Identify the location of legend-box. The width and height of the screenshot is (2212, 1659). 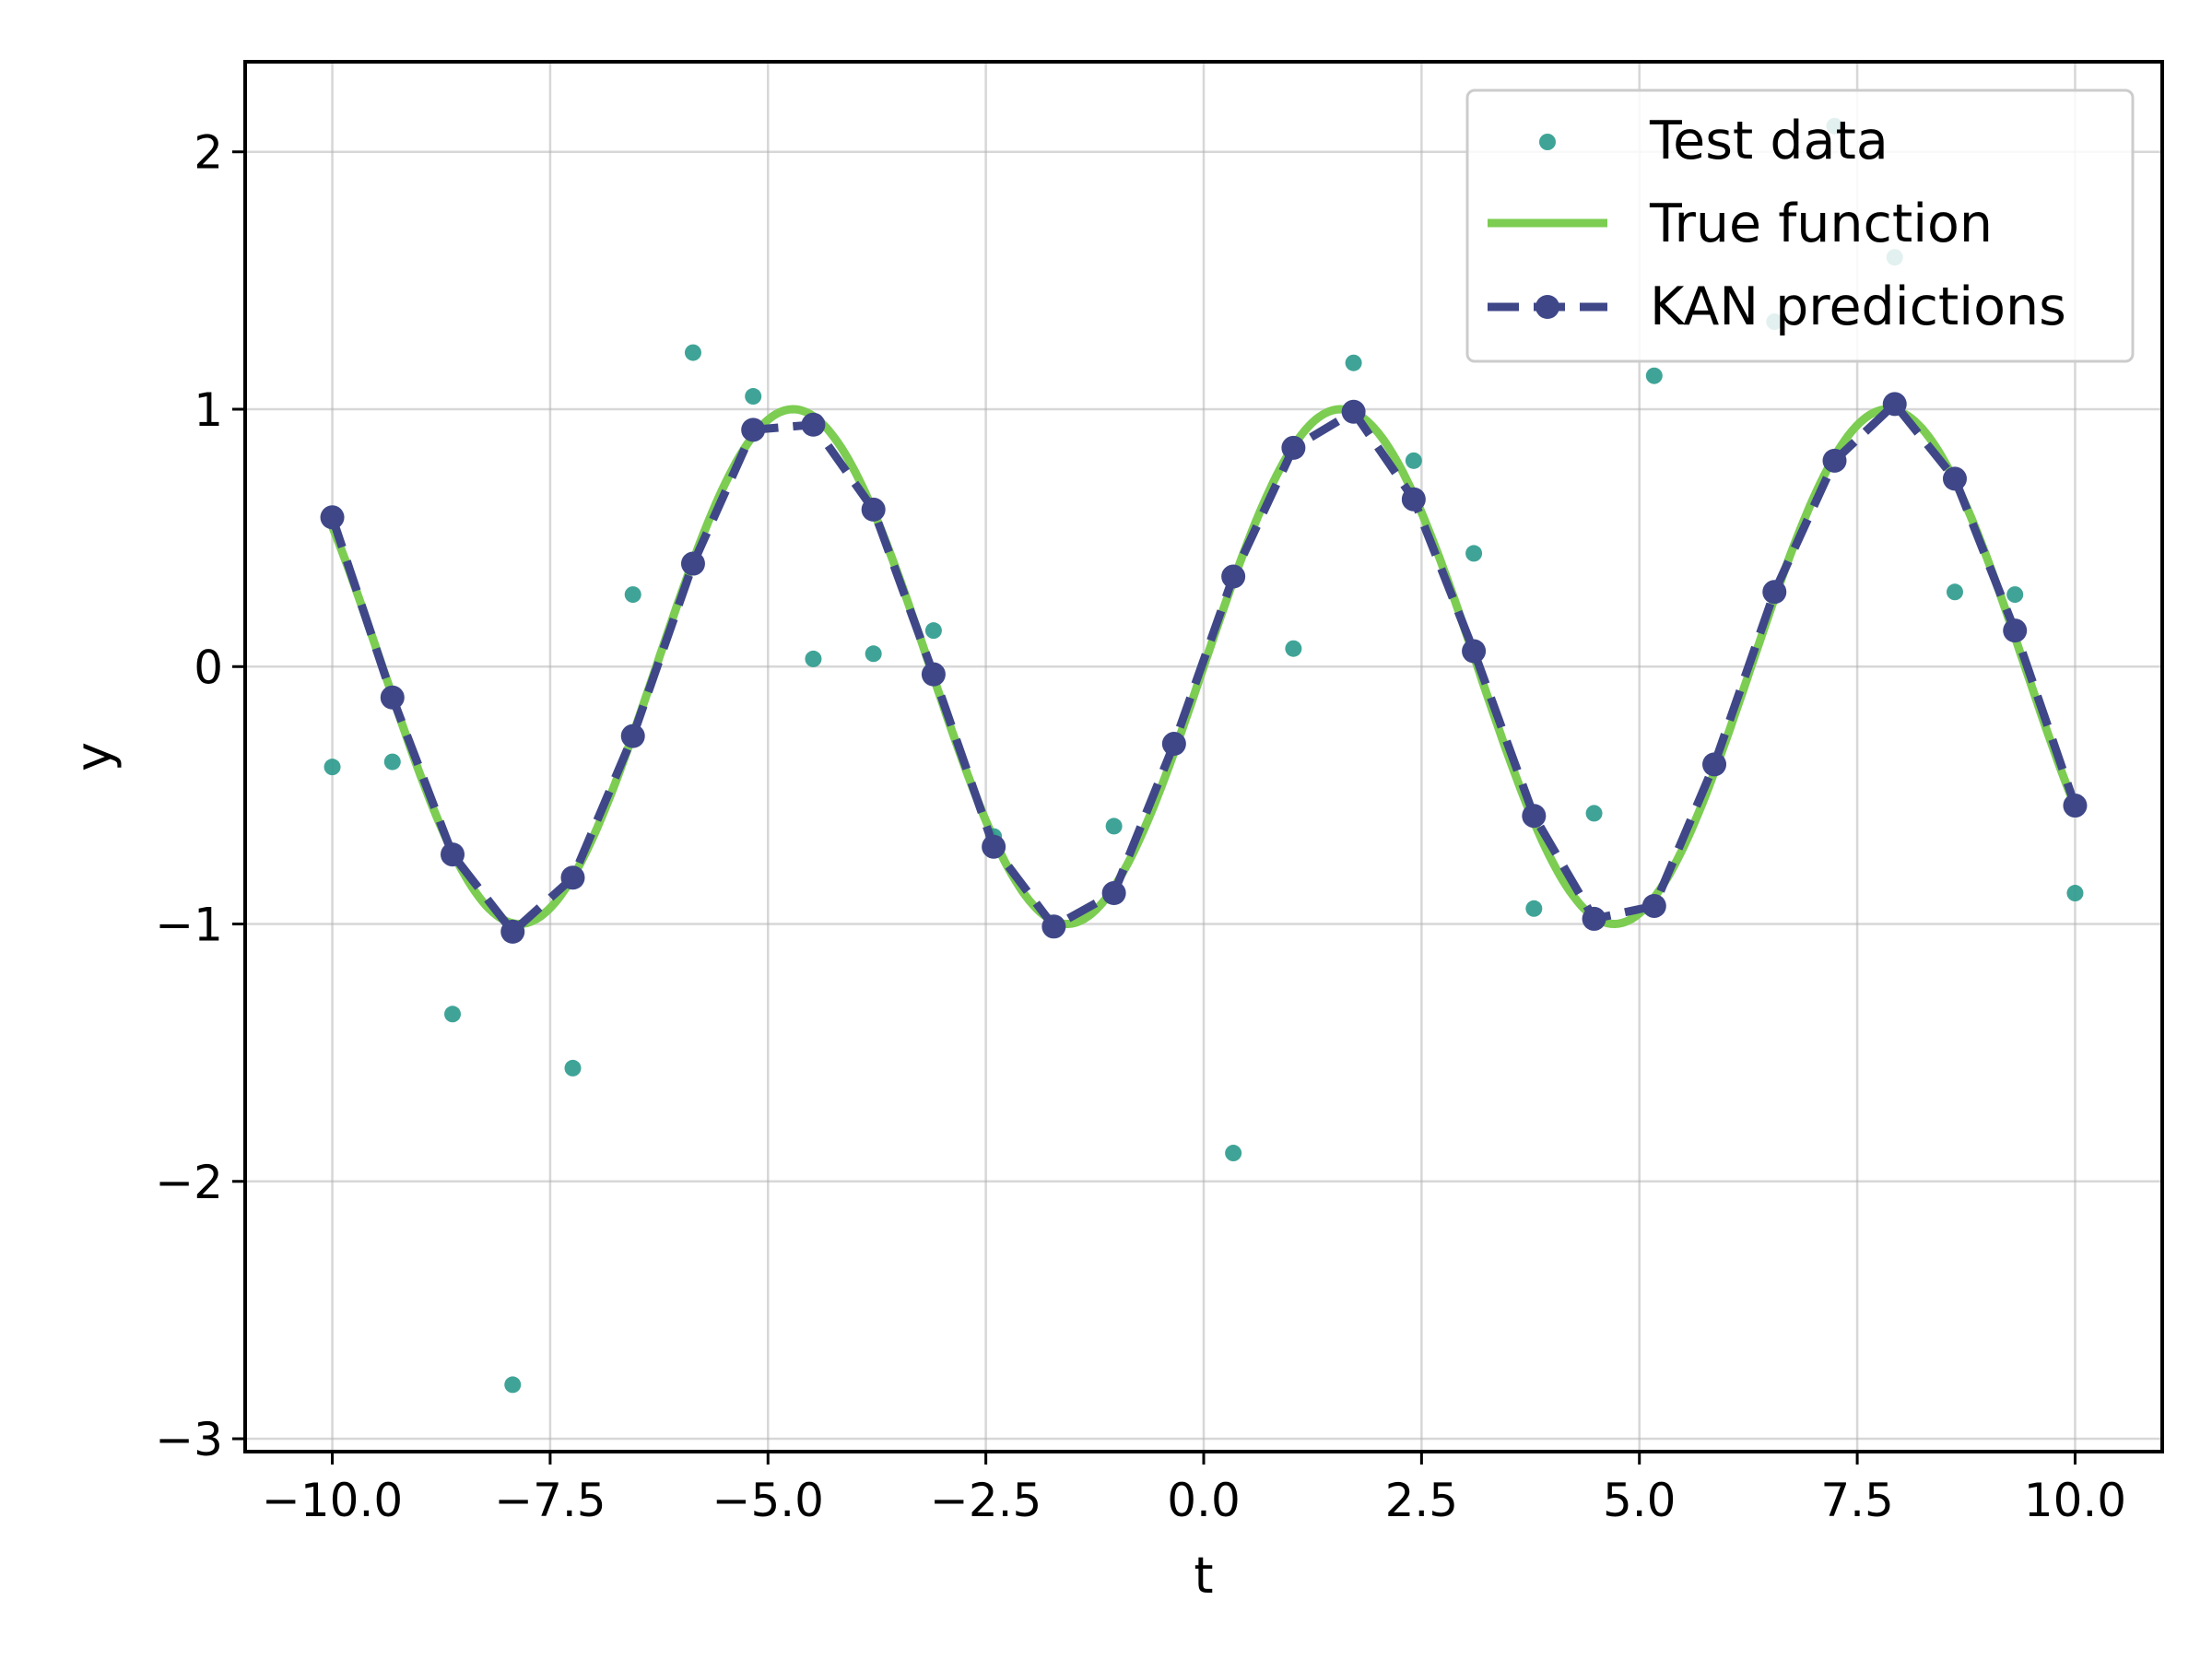
(1800, 225).